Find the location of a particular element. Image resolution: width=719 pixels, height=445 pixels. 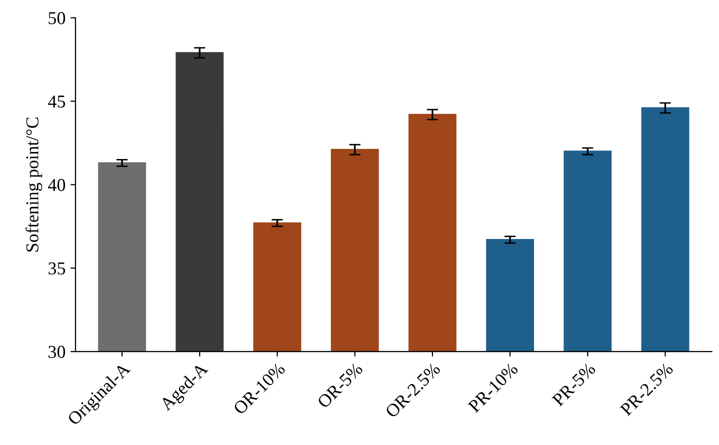

y-tick-label: 30 is located at coordinates (57, 352).